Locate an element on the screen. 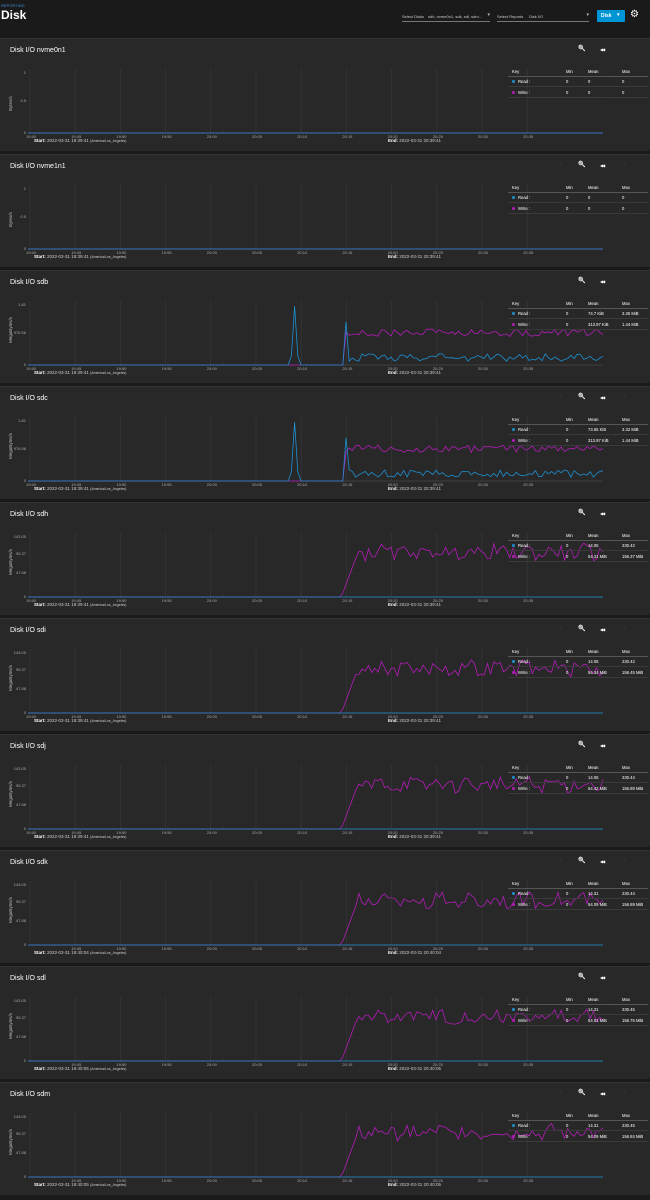  y-tick-label: 1 is located at coordinates (24, 188).